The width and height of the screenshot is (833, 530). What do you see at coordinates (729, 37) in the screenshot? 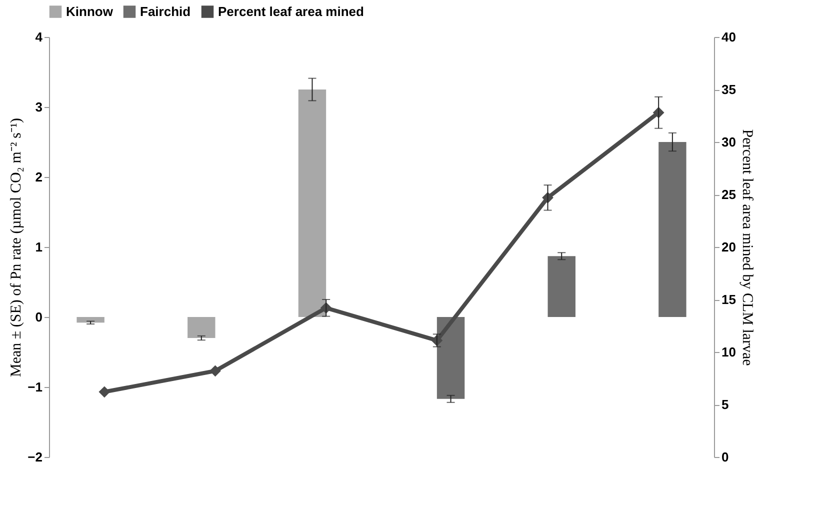
I see `y2-tick-label: 40` at bounding box center [729, 37].